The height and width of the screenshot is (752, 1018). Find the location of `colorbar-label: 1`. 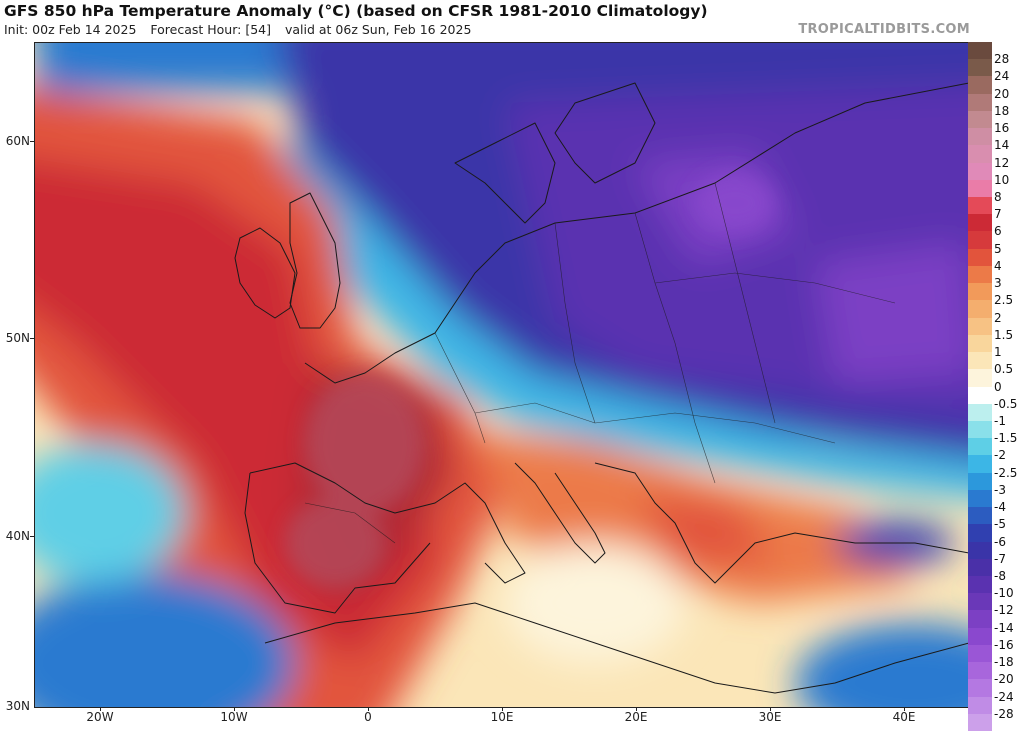

colorbar-label: 1 is located at coordinates (998, 352).